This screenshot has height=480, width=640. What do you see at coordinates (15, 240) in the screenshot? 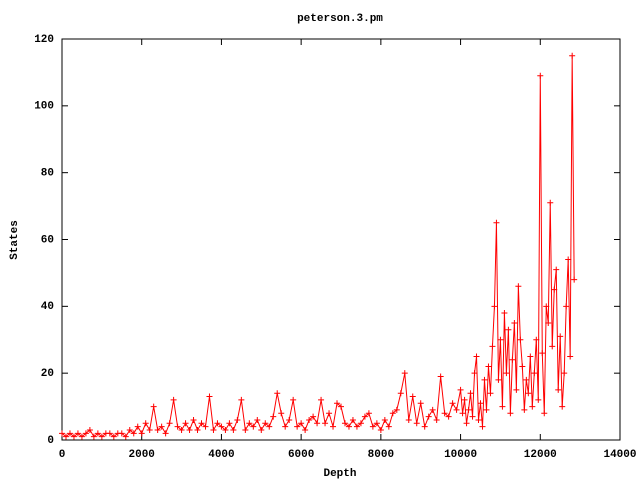
I see `y-axis-label: States` at bounding box center [15, 240].